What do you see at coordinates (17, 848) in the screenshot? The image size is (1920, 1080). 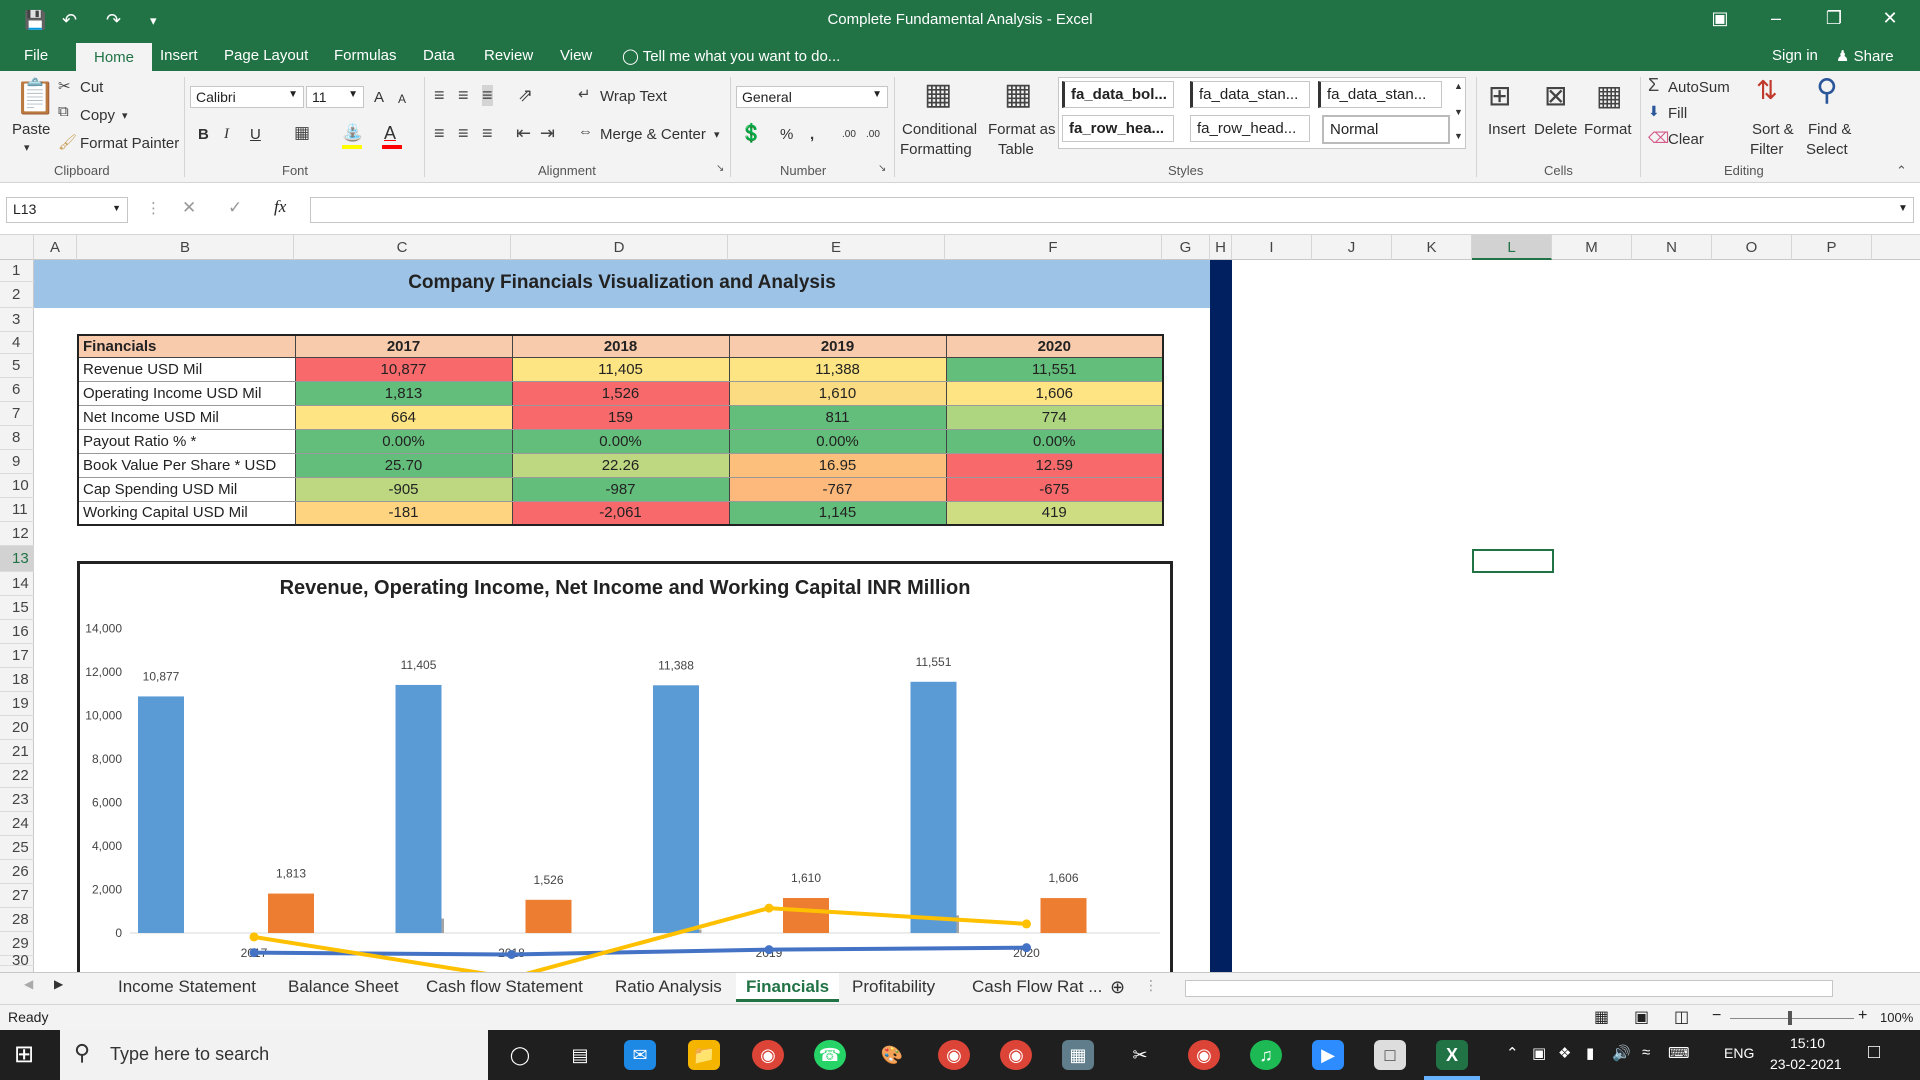 I see `row-header: 25` at bounding box center [17, 848].